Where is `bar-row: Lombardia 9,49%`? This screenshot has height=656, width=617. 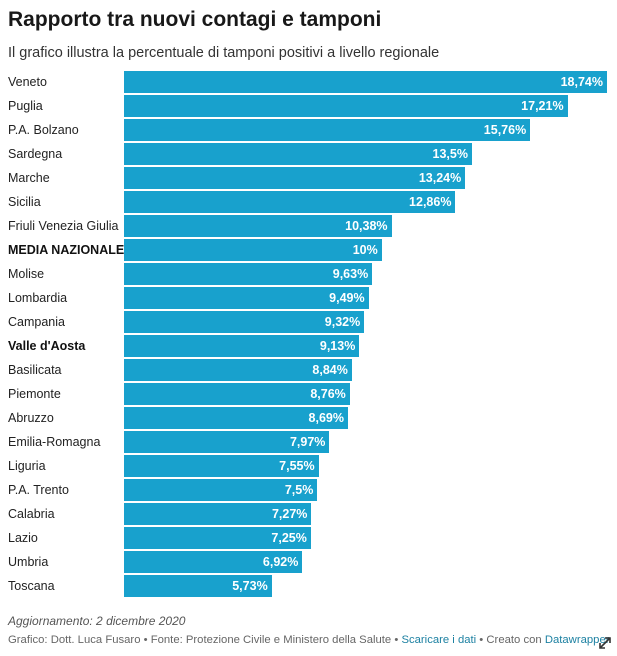 bar-row: Lombardia 9,49% is located at coordinates (308, 298).